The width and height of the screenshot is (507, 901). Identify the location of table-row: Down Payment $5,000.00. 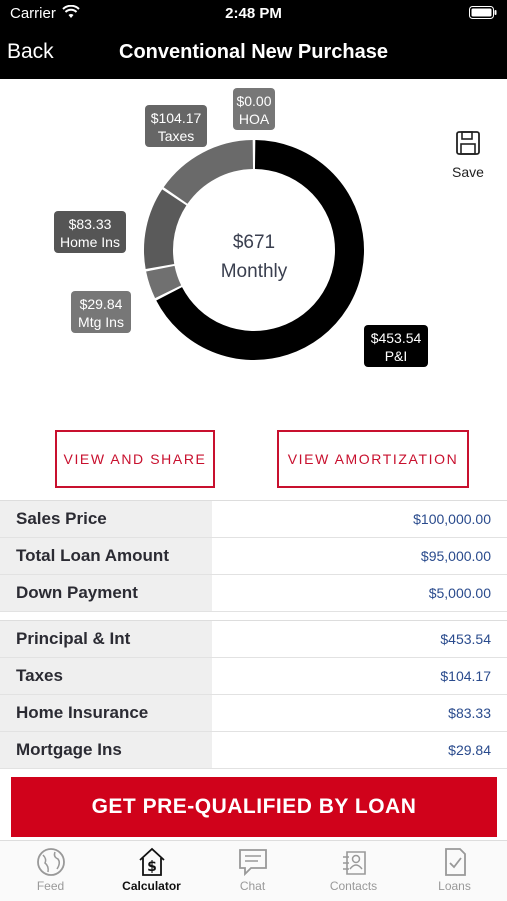
(253, 593).